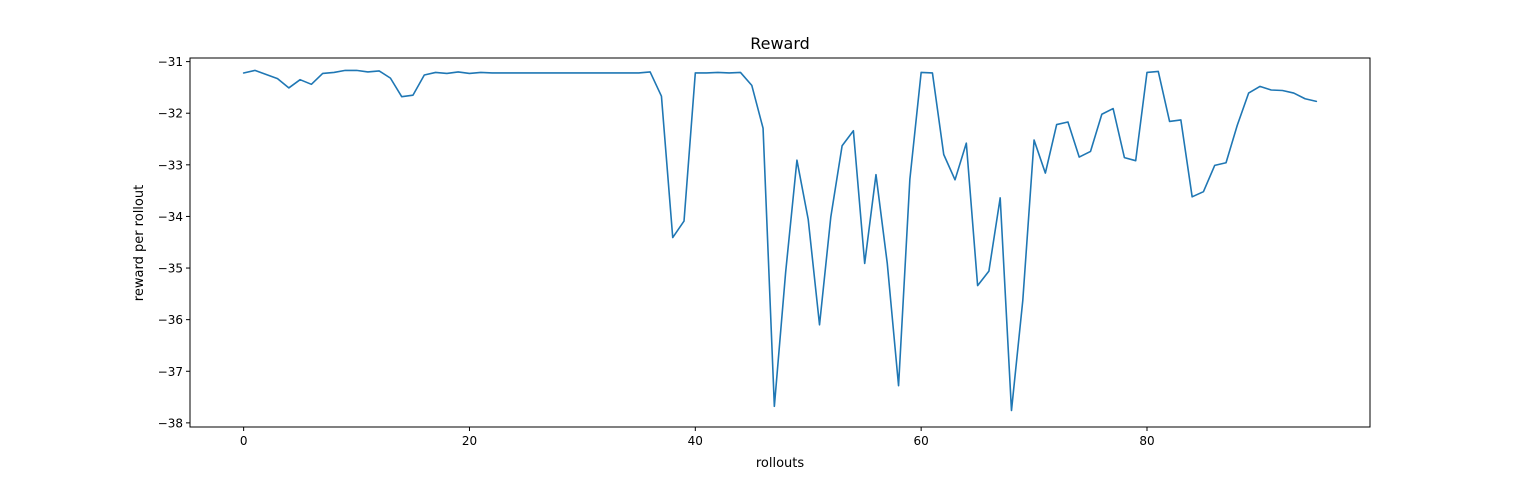 This screenshot has height=484, width=1523. I want to click on x-tick-label: 0, so click(244, 441).